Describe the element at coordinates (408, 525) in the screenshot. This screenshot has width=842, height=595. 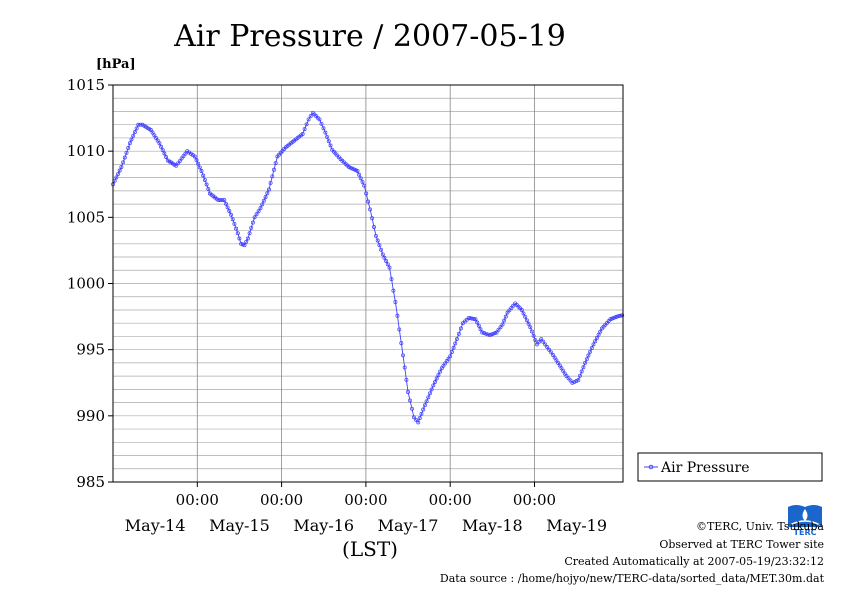
I see `x-day-label: May-17` at that location.